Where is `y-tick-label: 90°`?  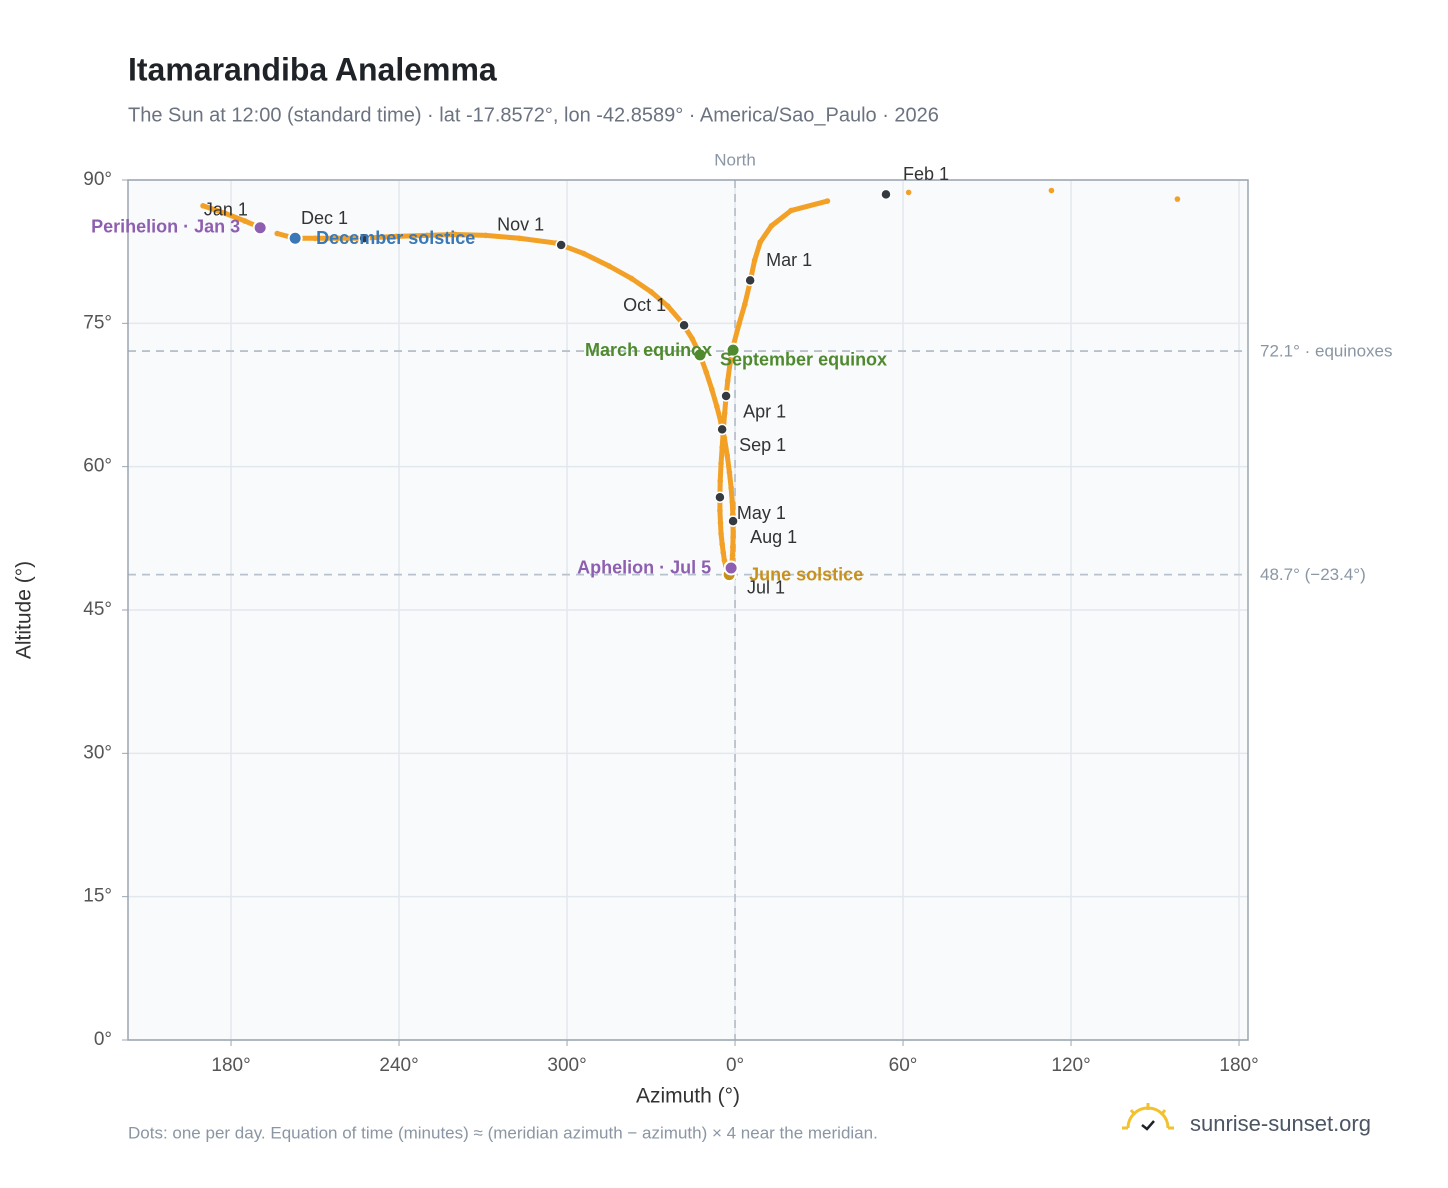 y-tick-label: 90° is located at coordinates (97, 179).